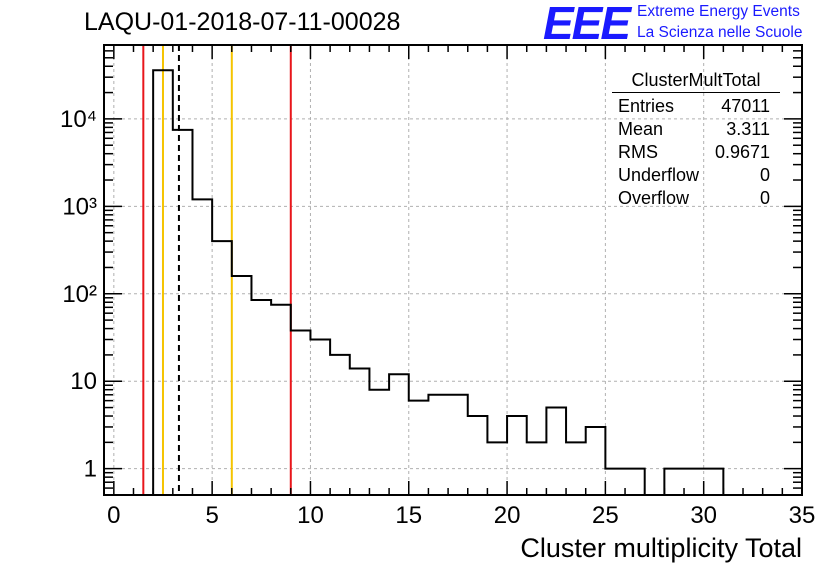 Image resolution: width=836 pixels, height=572 pixels. I want to click on stats-row-underflow: Underflow 0, so click(696, 175).